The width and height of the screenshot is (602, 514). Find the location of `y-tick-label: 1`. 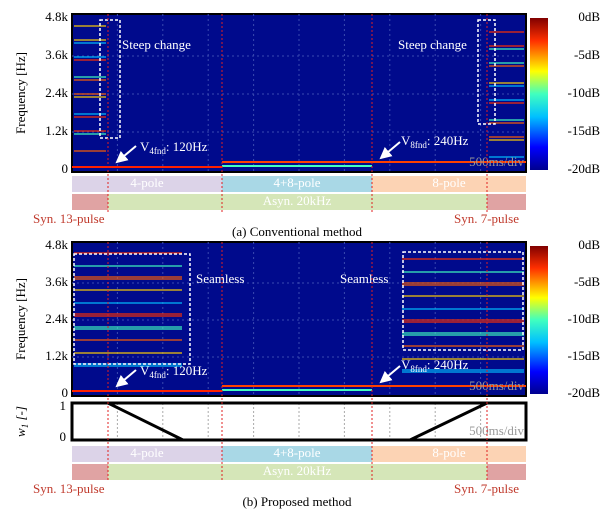

y-tick-label: 1 is located at coordinates (63, 405).